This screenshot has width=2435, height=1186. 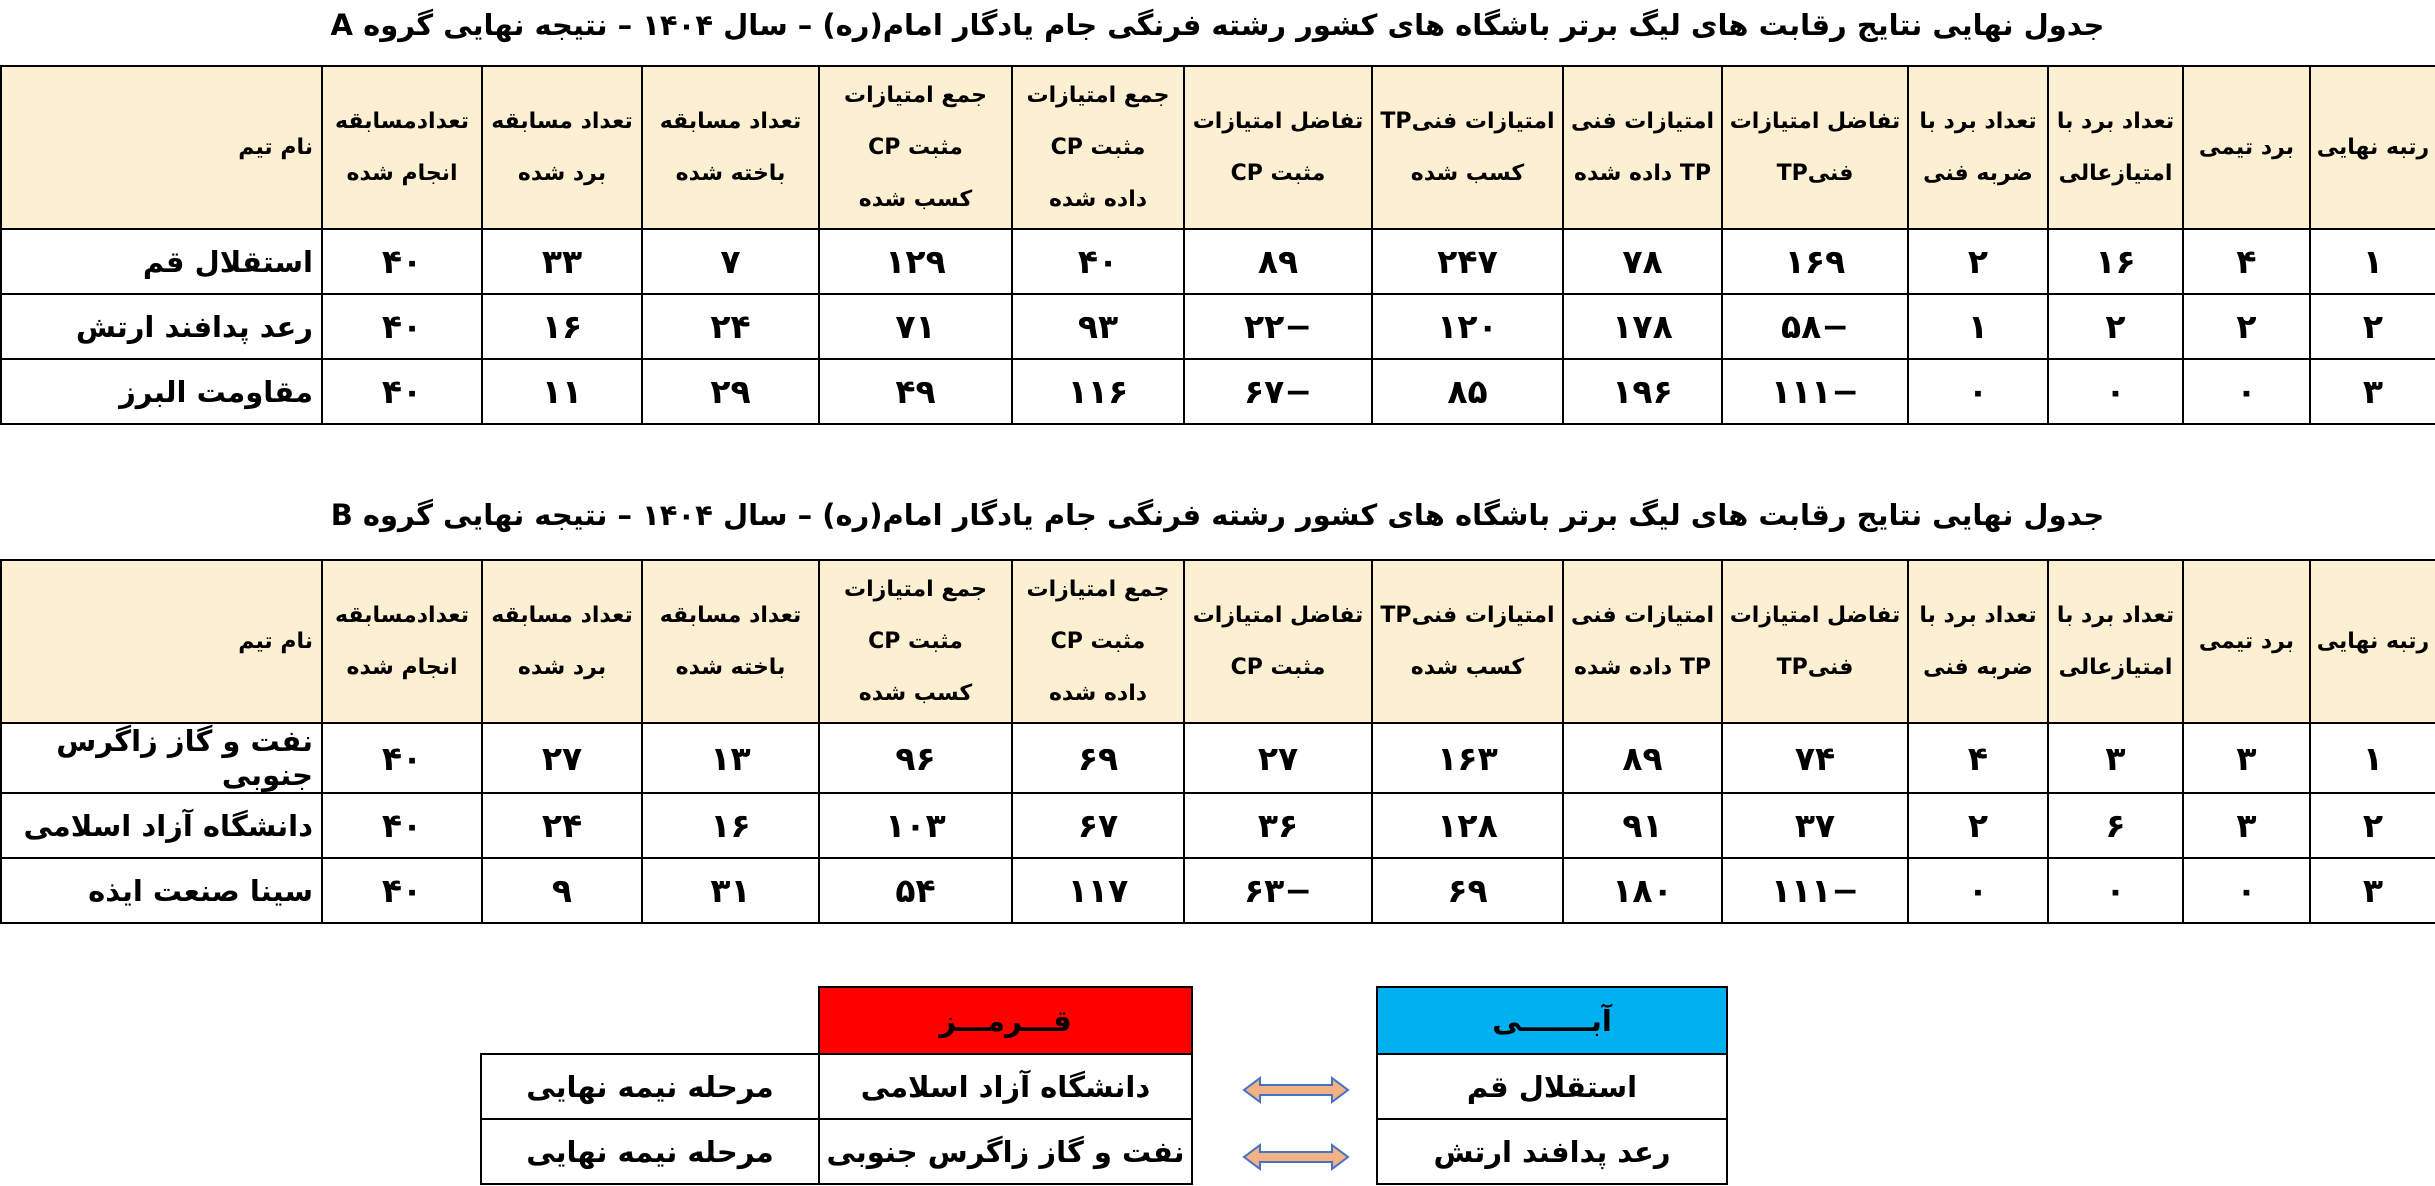 I want to click on cell: ۱۳, so click(x=730, y=758).